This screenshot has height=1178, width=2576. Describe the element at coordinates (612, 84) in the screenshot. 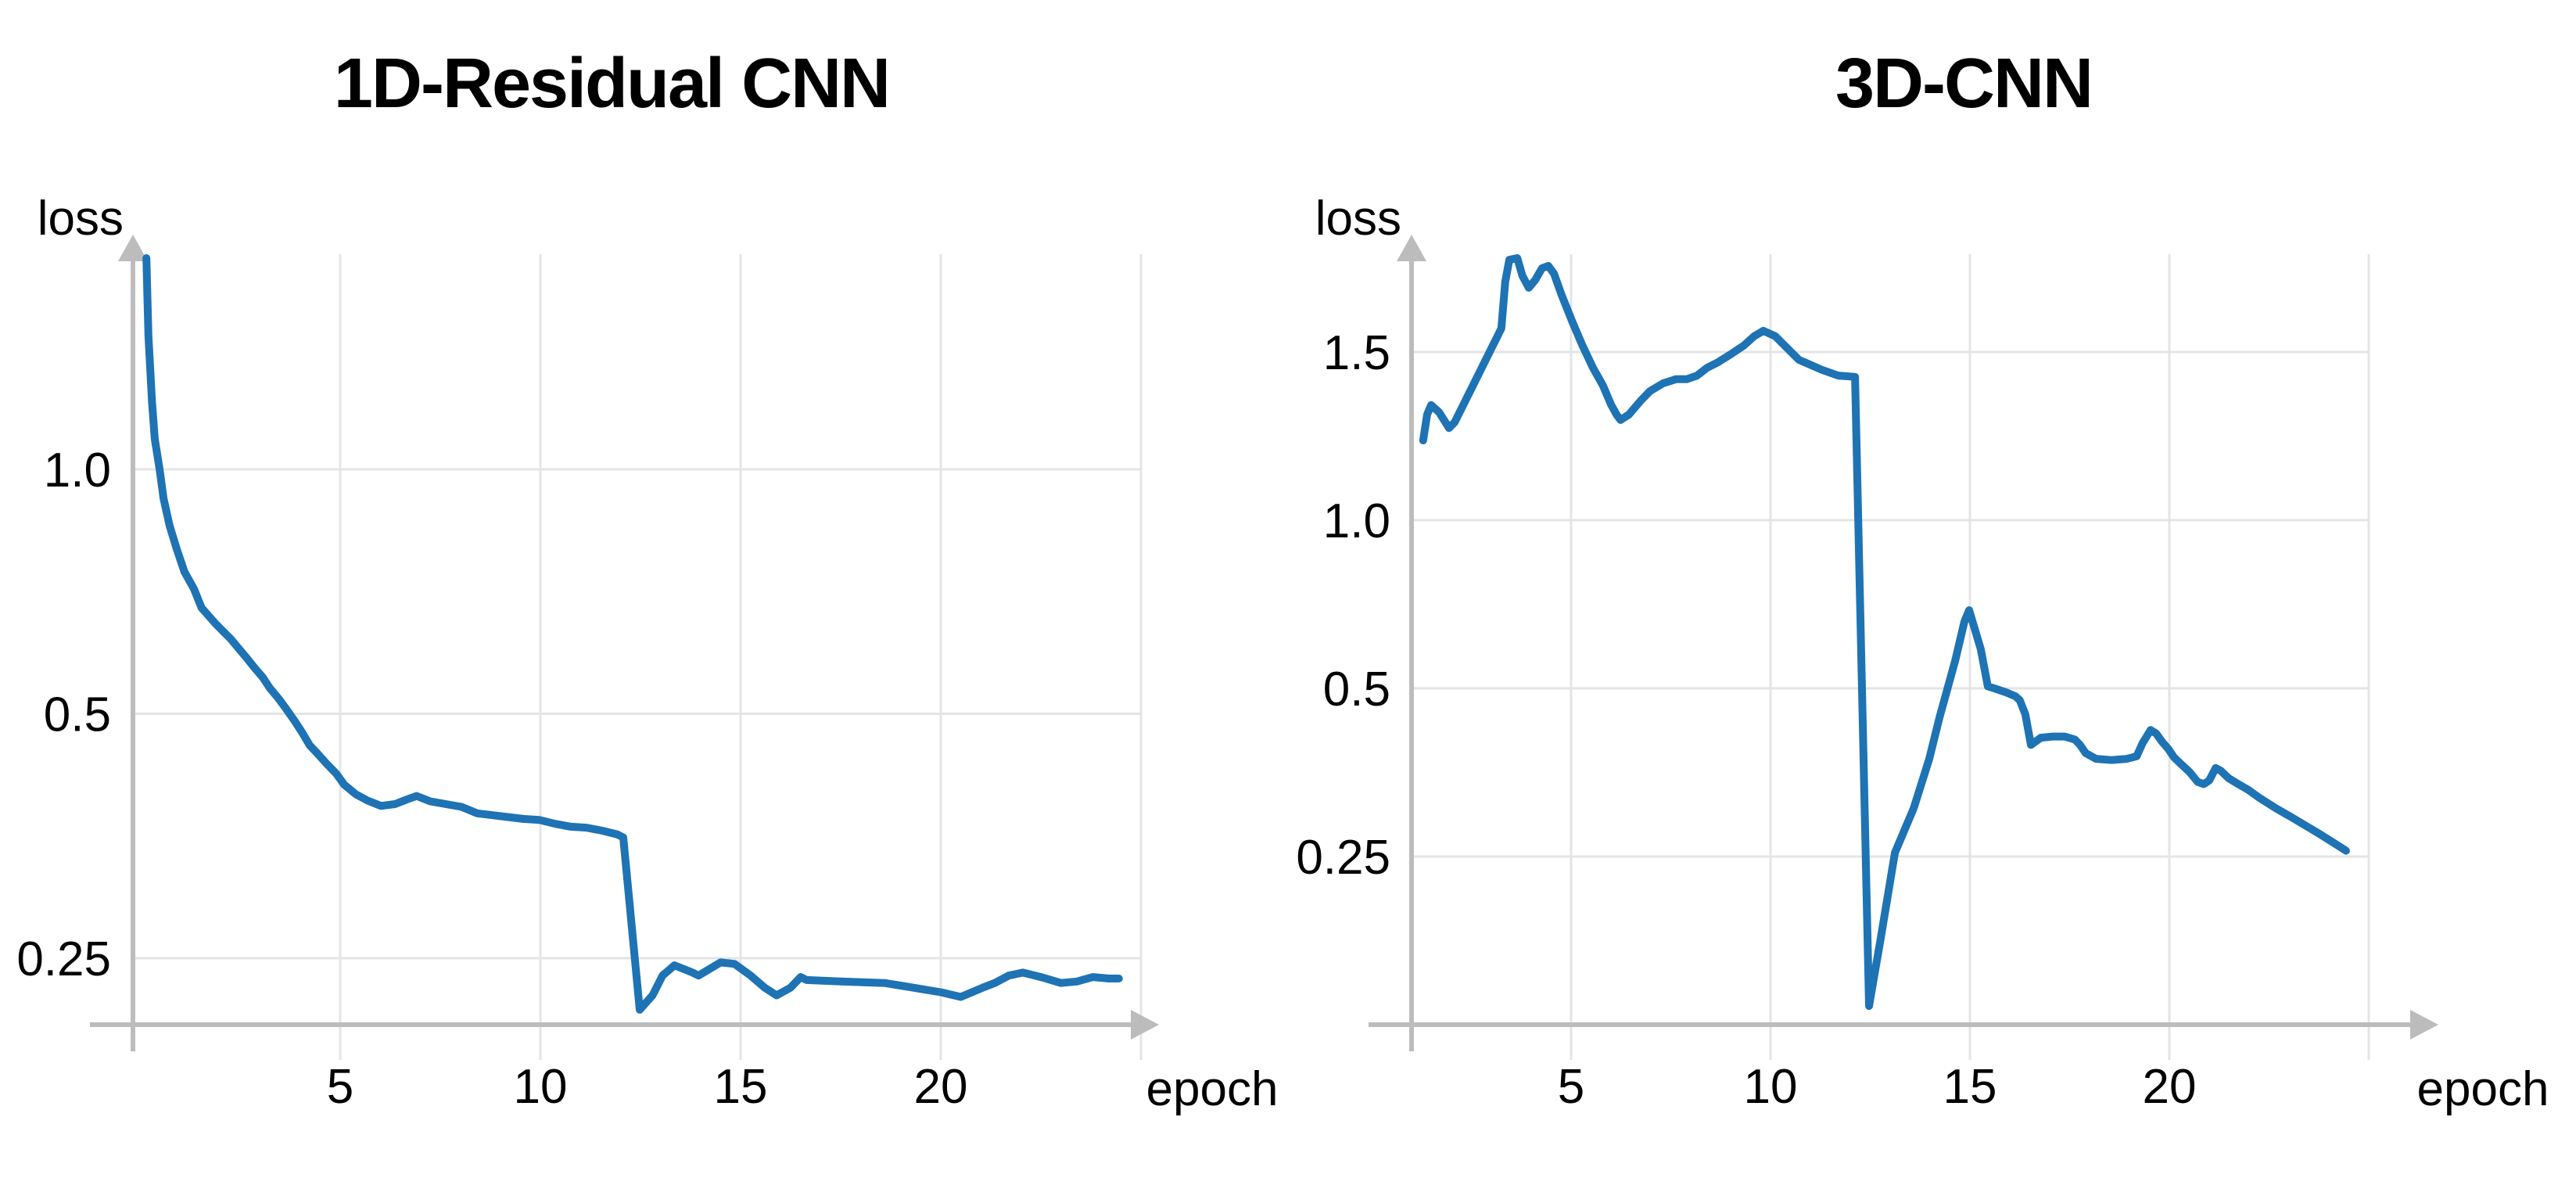

I see `chart-title-1d-residual-cnn: 1D-Residual CNN` at that location.